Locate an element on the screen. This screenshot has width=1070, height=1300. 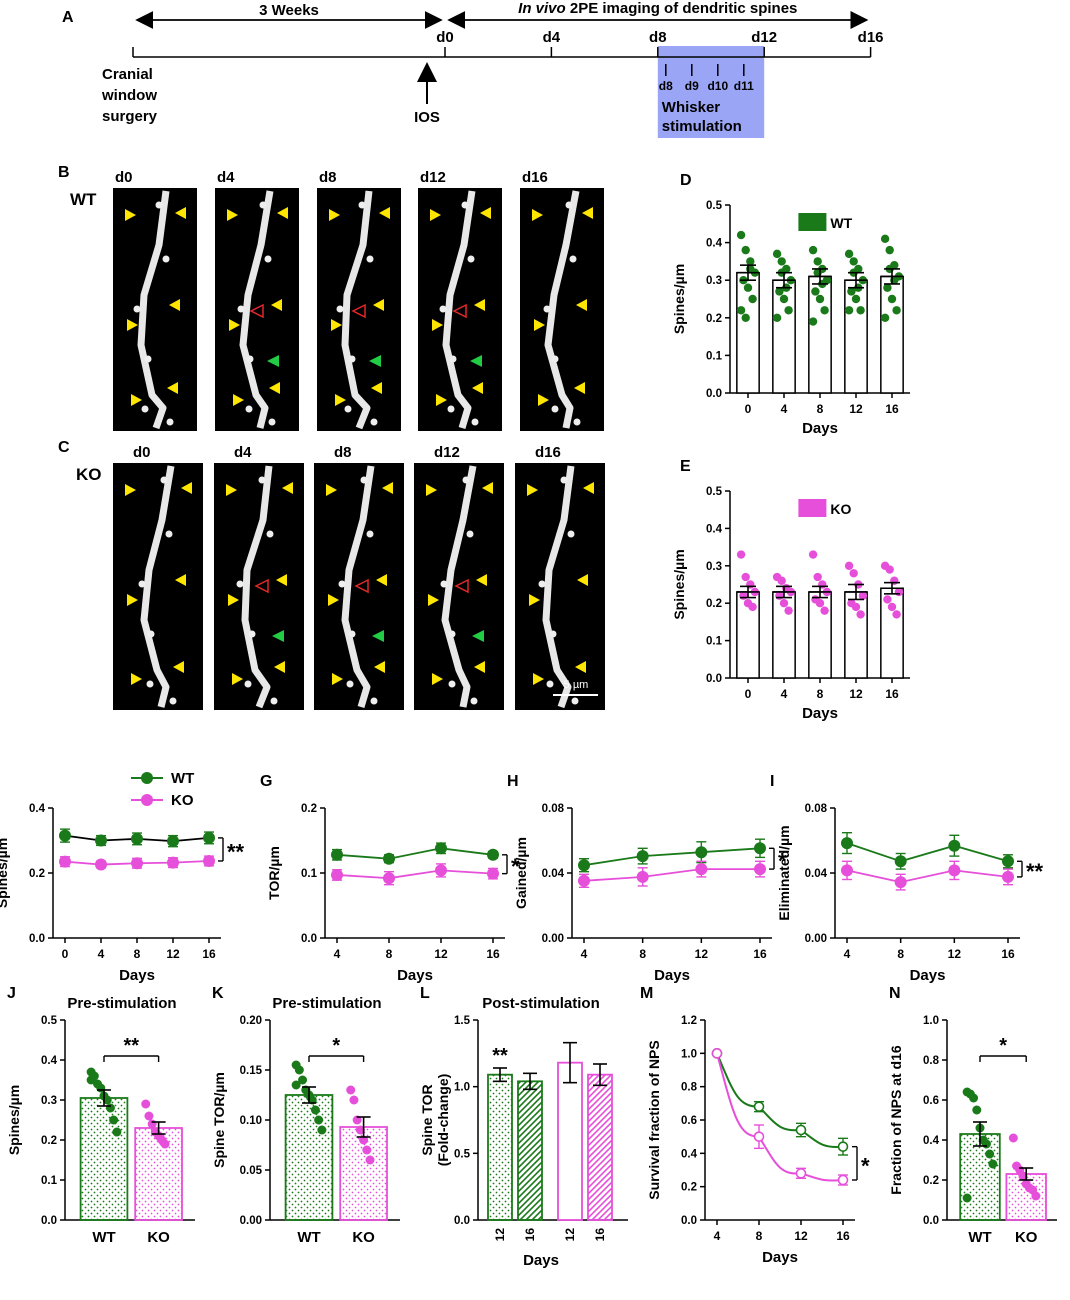
y-axis-title: Spine TOR/µm is located at coordinates (219, 1120).